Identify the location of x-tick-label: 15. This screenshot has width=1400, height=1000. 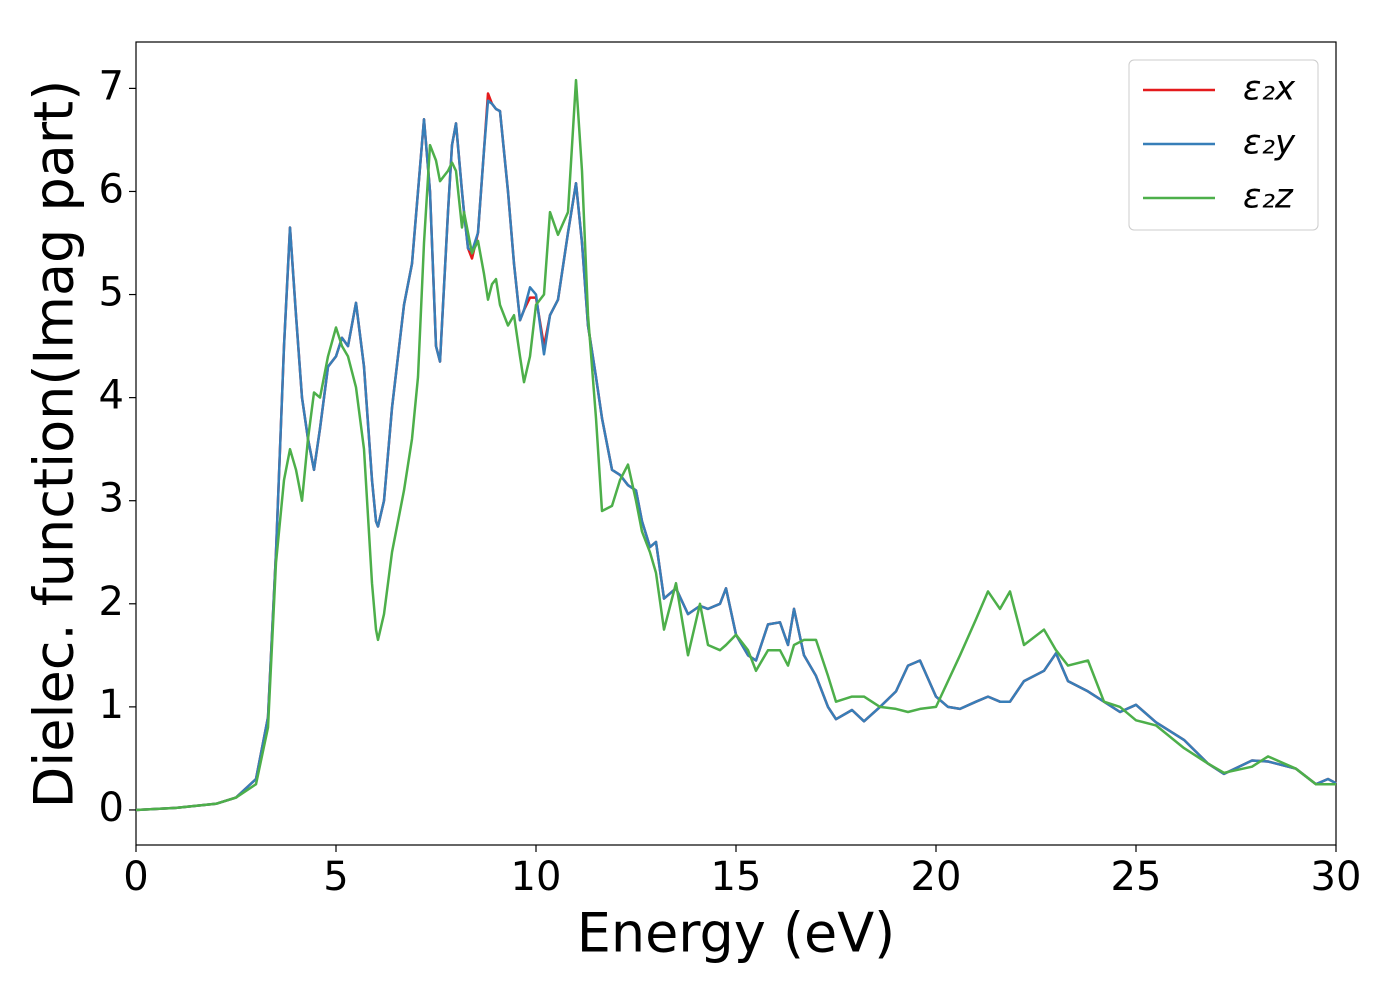
(736, 877).